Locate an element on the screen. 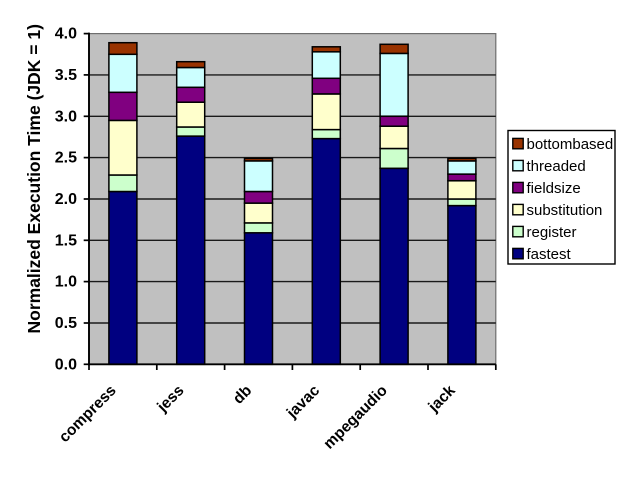 This screenshot has width=628, height=481. svg-text: 3.5 is located at coordinates (66, 75).